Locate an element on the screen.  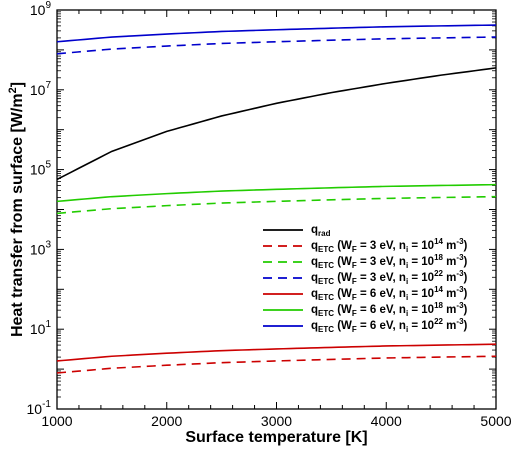
legend-label-6: qETC (WF = 6 eV, ni = 1022 m-3) is located at coordinates (389, 325).